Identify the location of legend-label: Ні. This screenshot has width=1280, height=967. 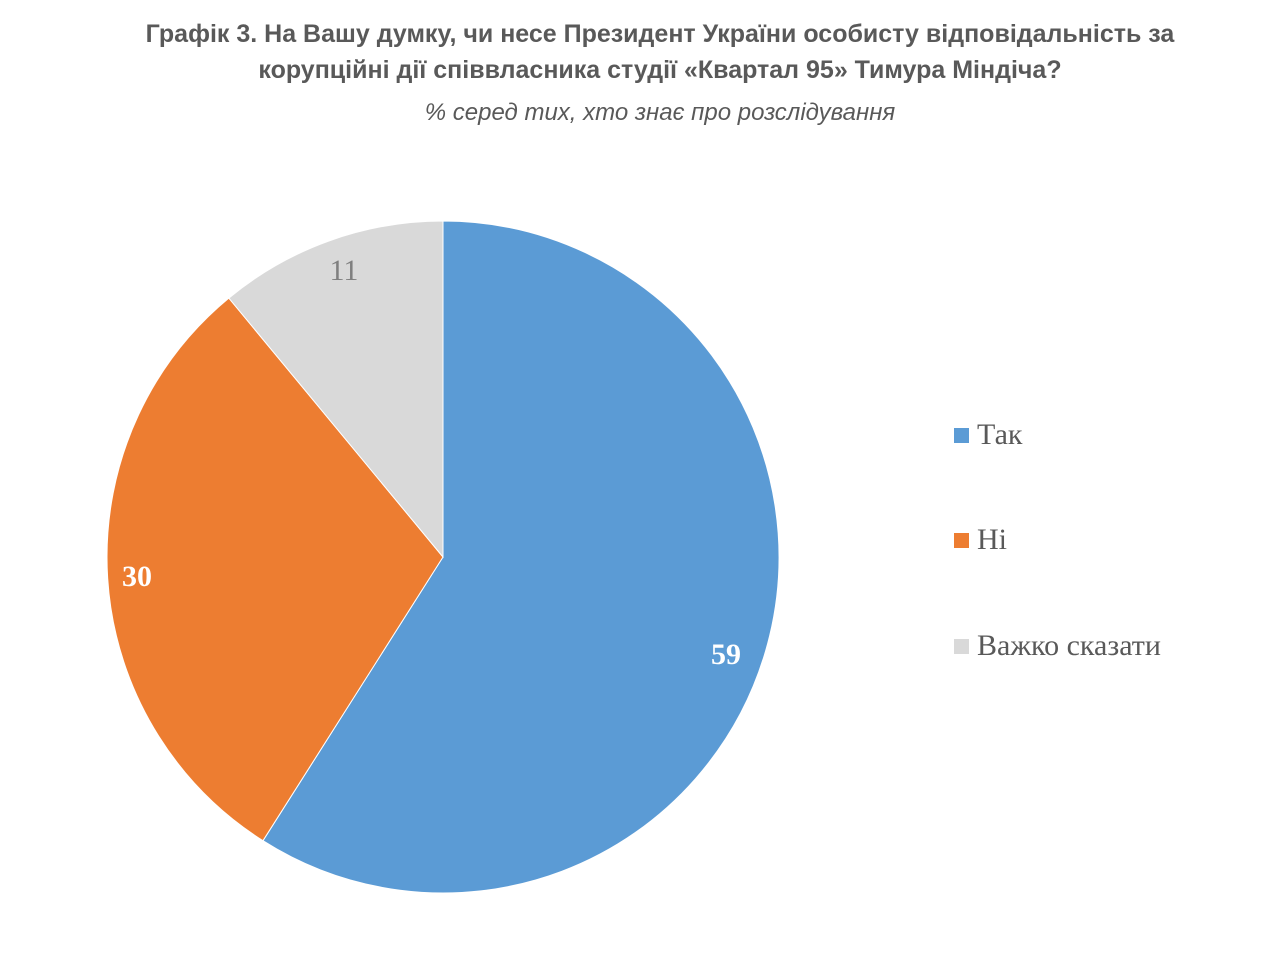
(992, 539).